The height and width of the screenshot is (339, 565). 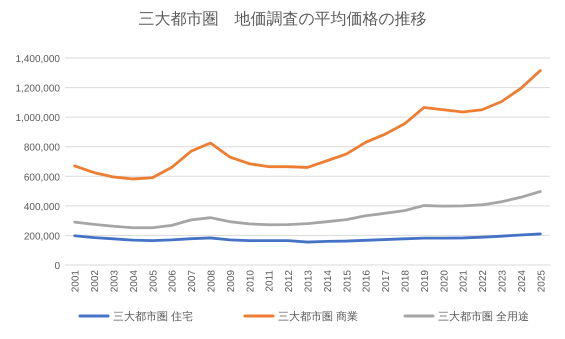 I want to click on x-tick-label: 2001, so click(x=76, y=281).